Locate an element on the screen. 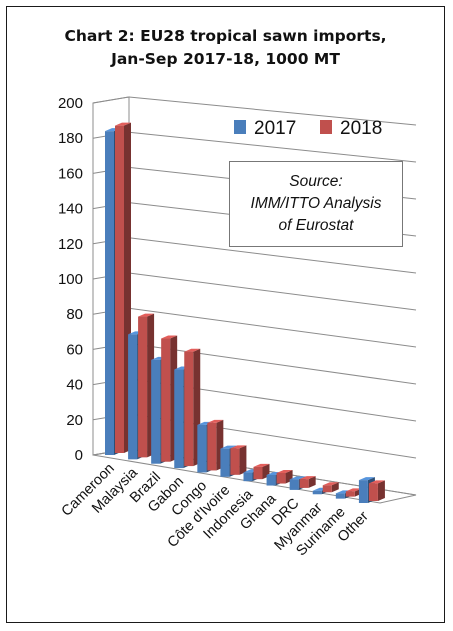 The width and height of the screenshot is (453, 631). source-line-2: IMM/ITTO Analysis is located at coordinates (316, 203).